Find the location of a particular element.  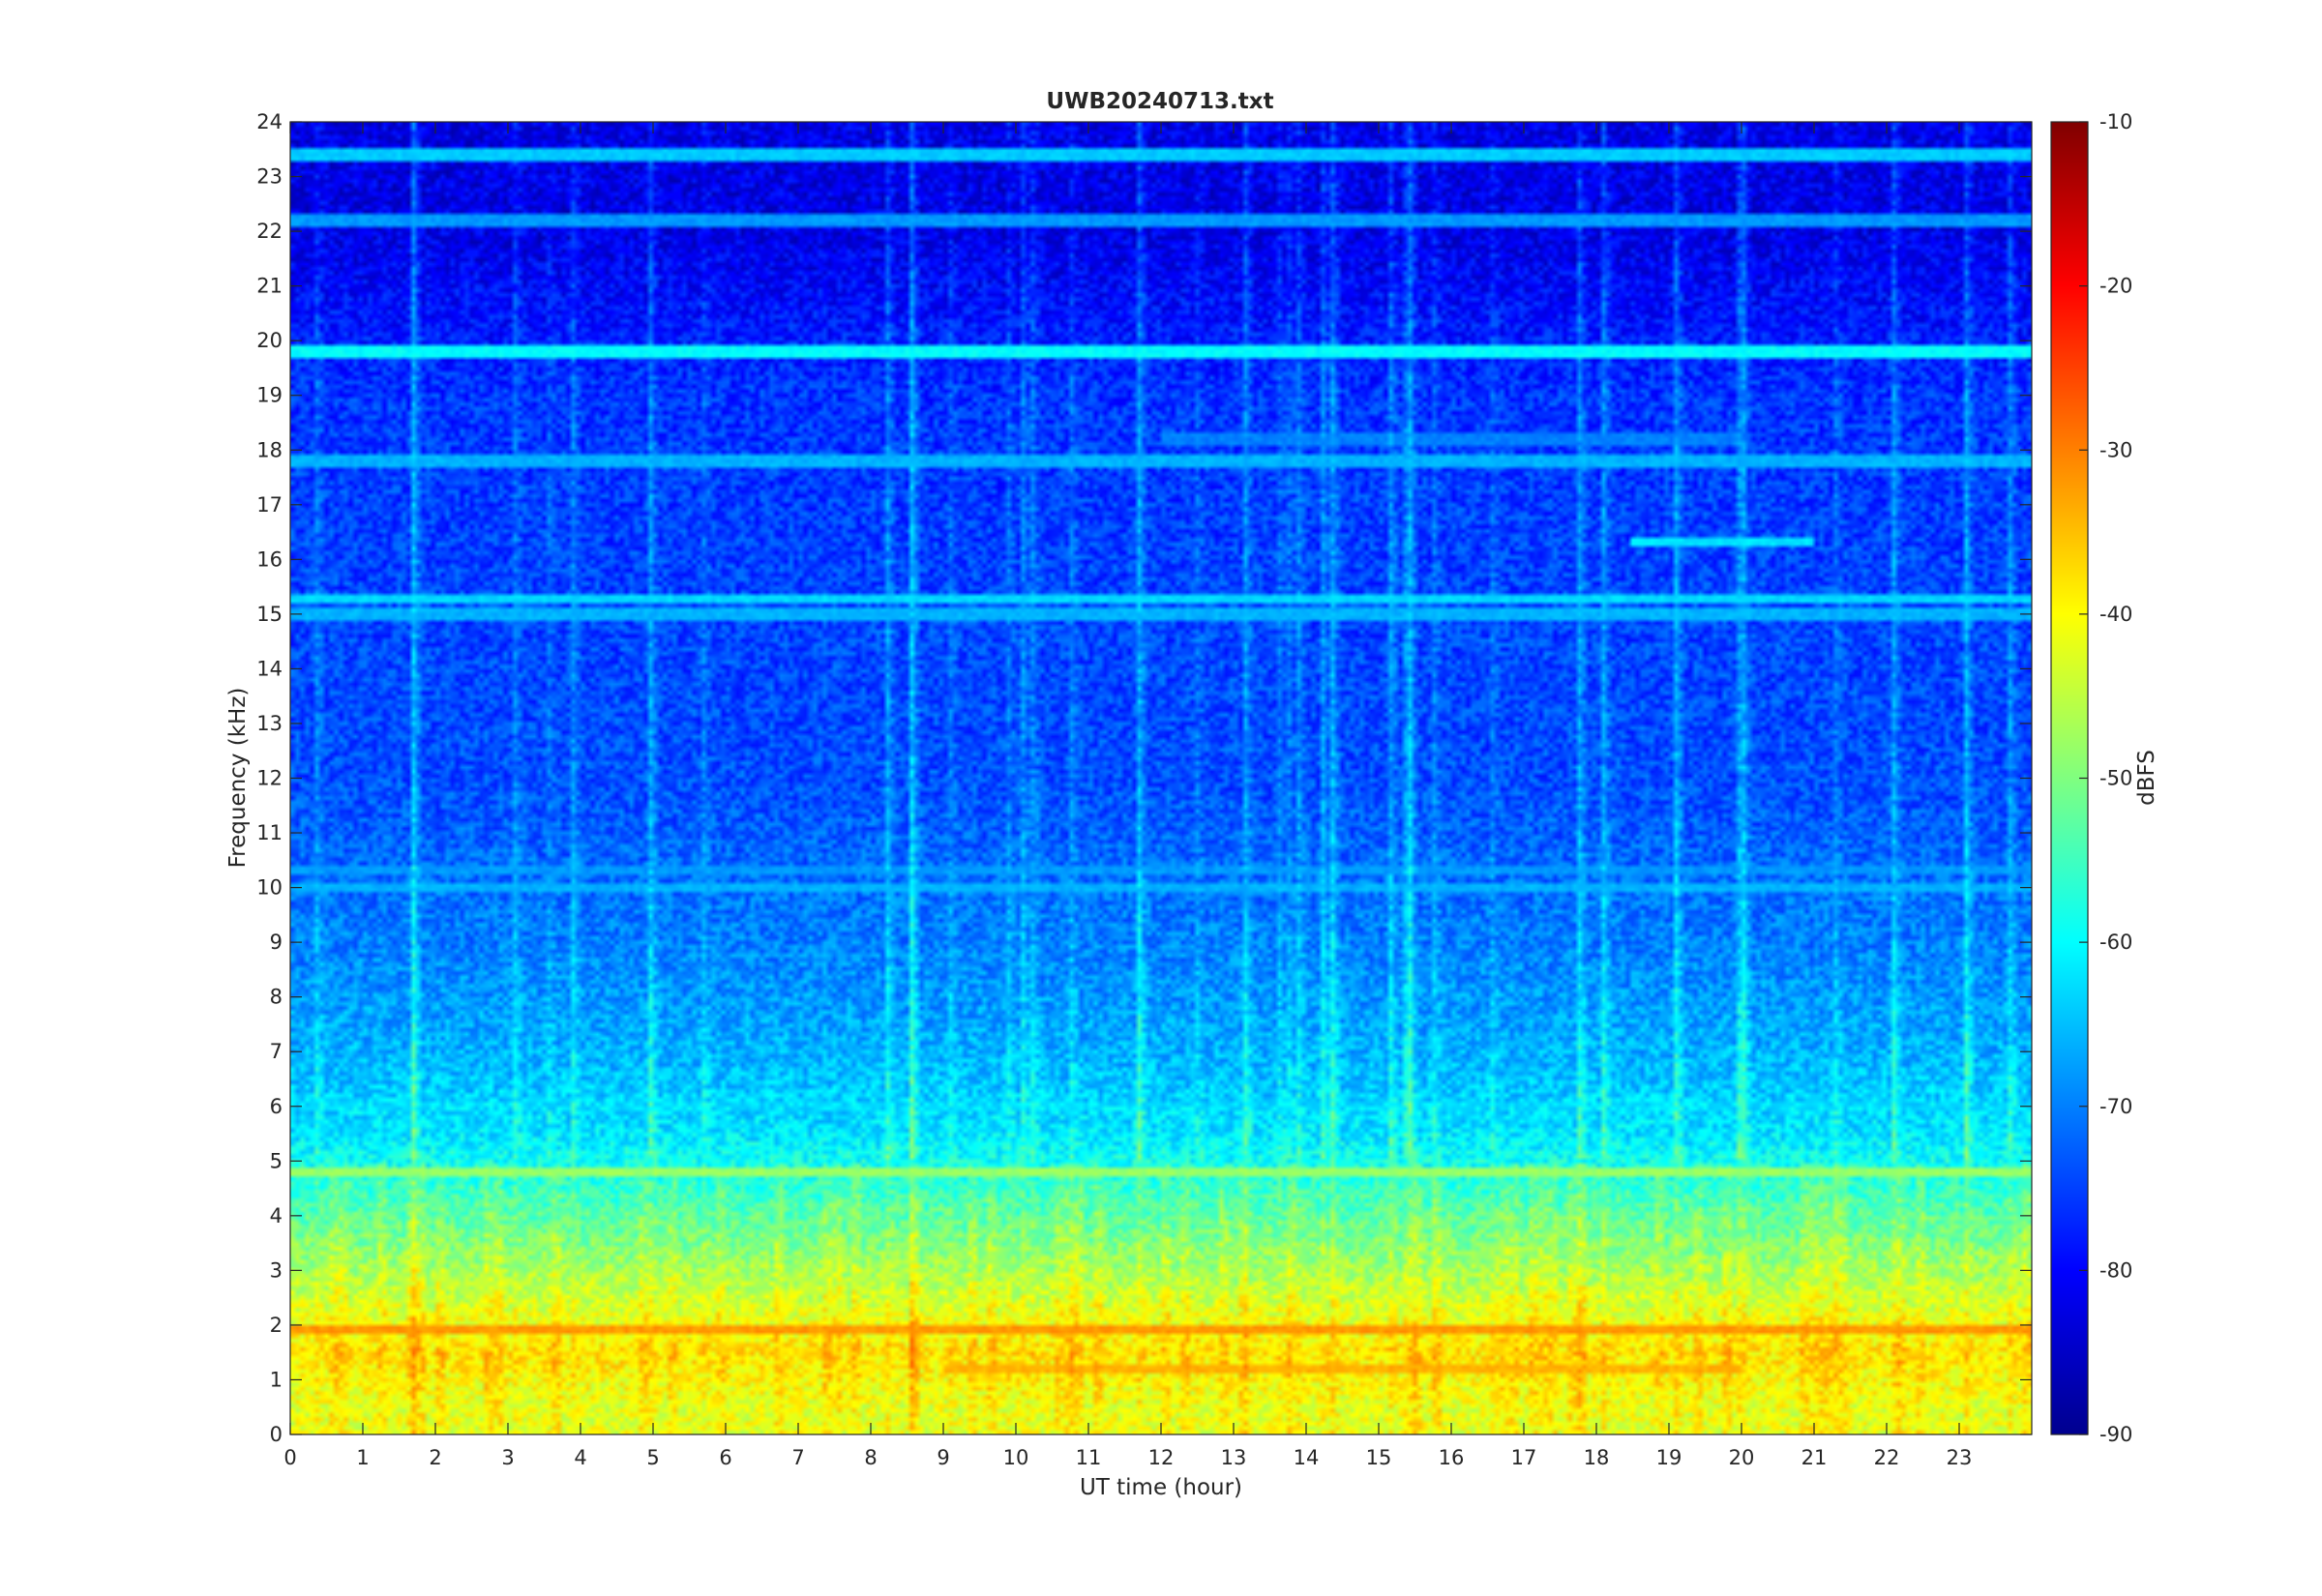

y-tick-label: 6 is located at coordinates (276, 1106).